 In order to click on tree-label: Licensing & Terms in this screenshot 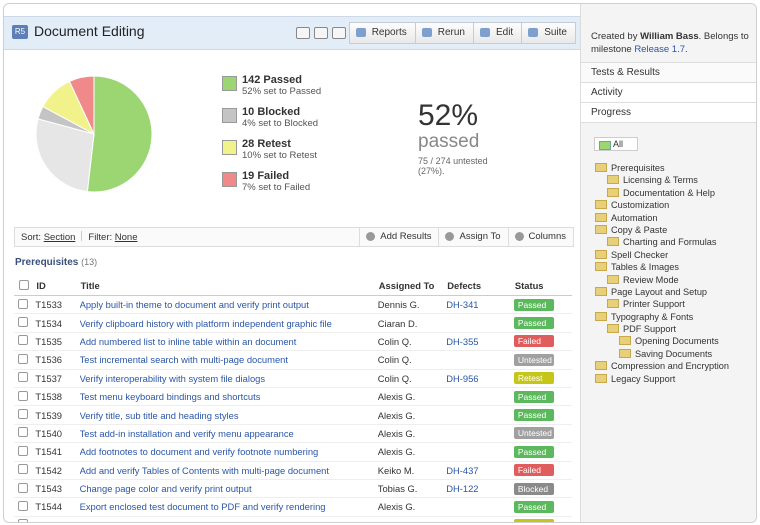, I will do `click(660, 180)`.